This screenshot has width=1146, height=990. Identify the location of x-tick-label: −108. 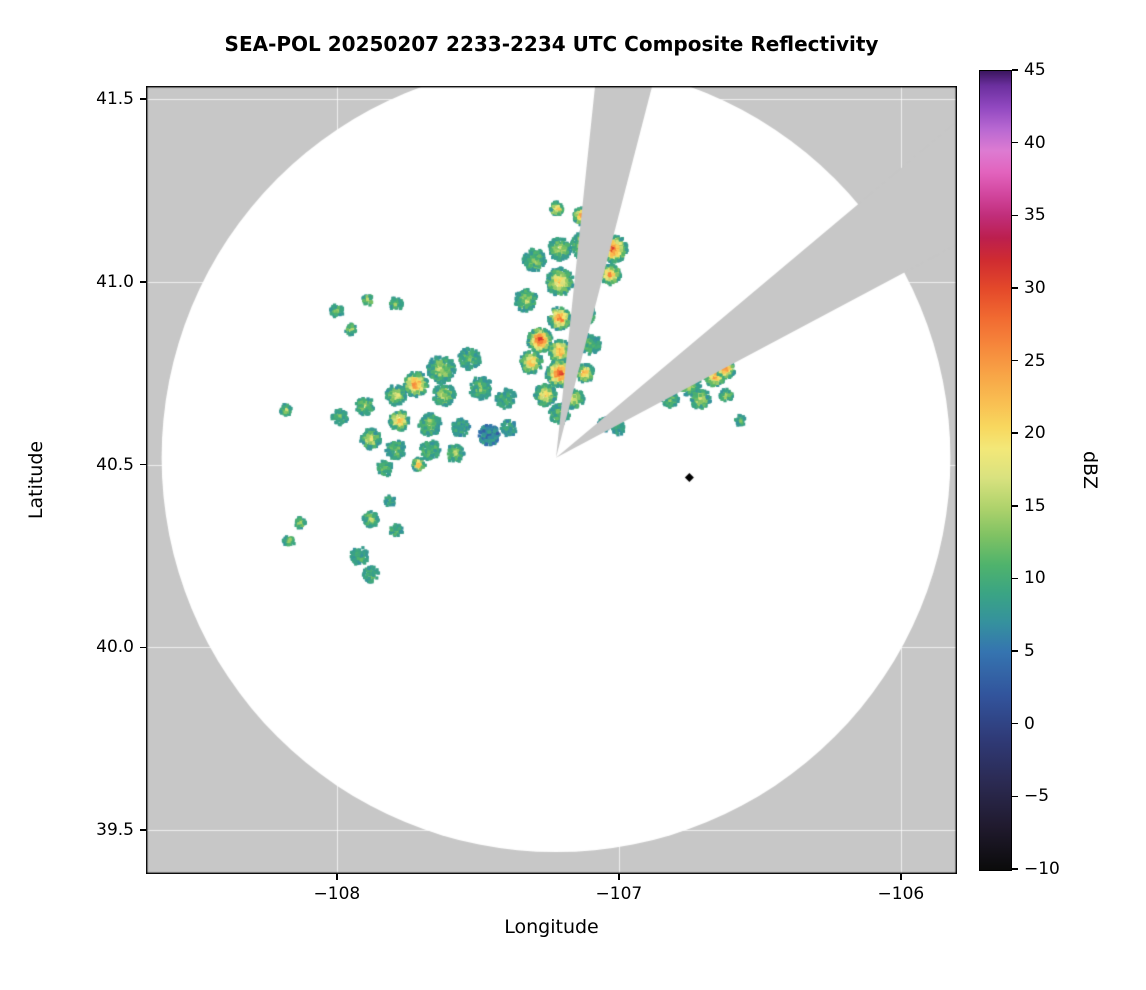
(337, 894).